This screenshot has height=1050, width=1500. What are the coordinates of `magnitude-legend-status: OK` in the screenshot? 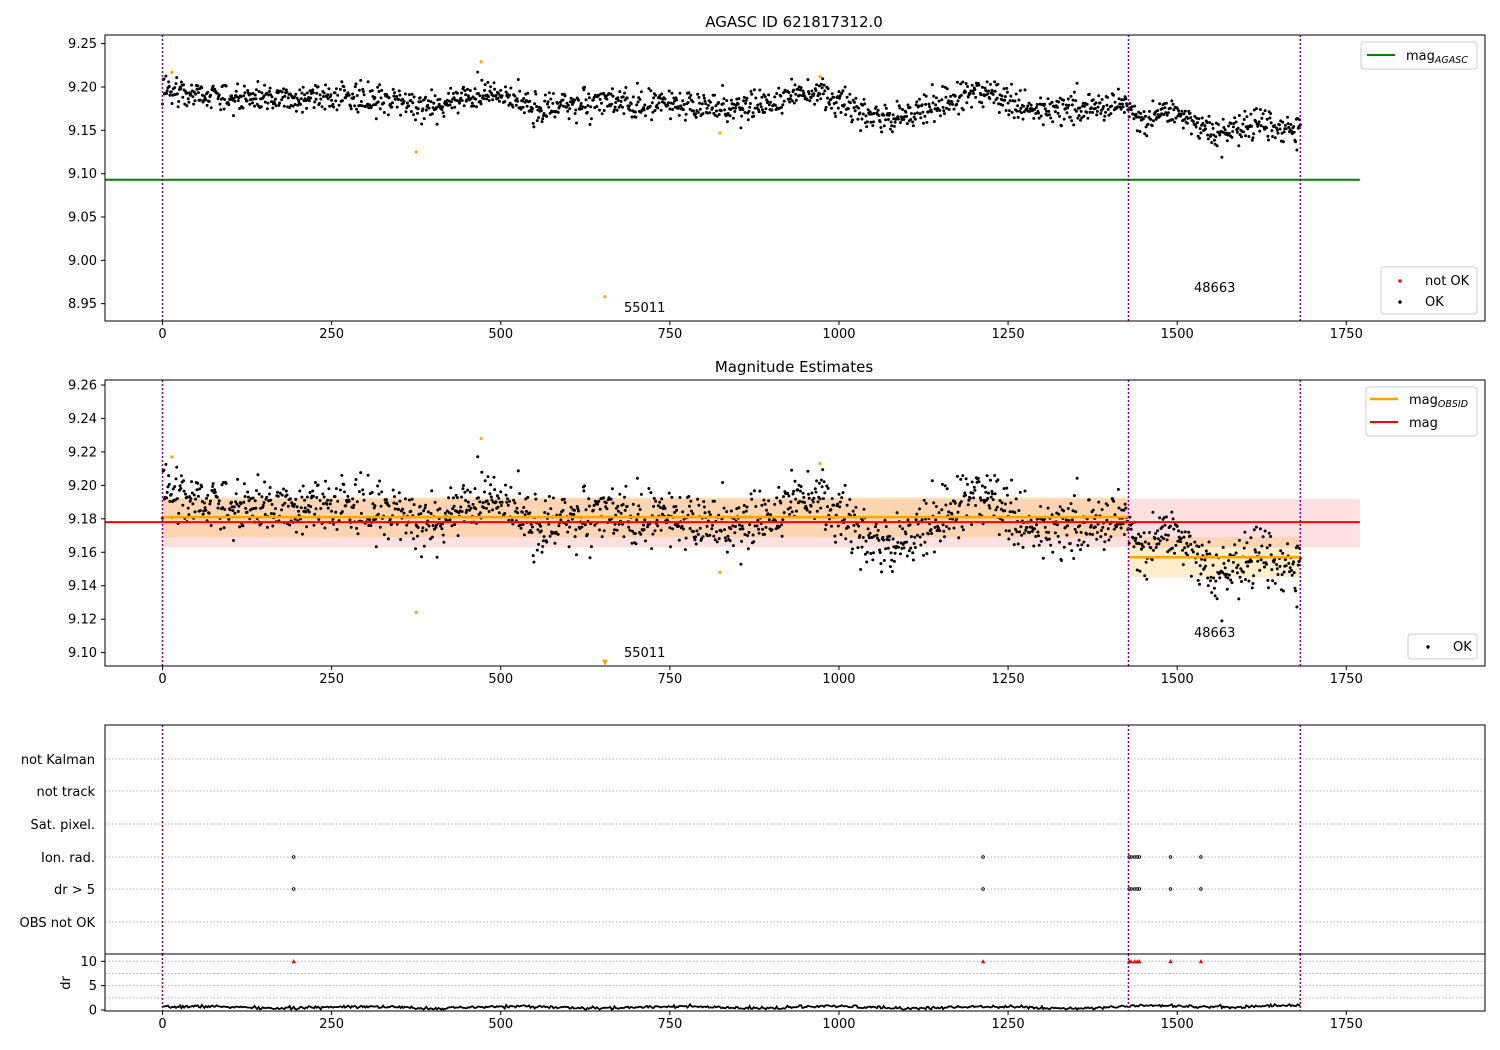 It's located at (1442, 646).